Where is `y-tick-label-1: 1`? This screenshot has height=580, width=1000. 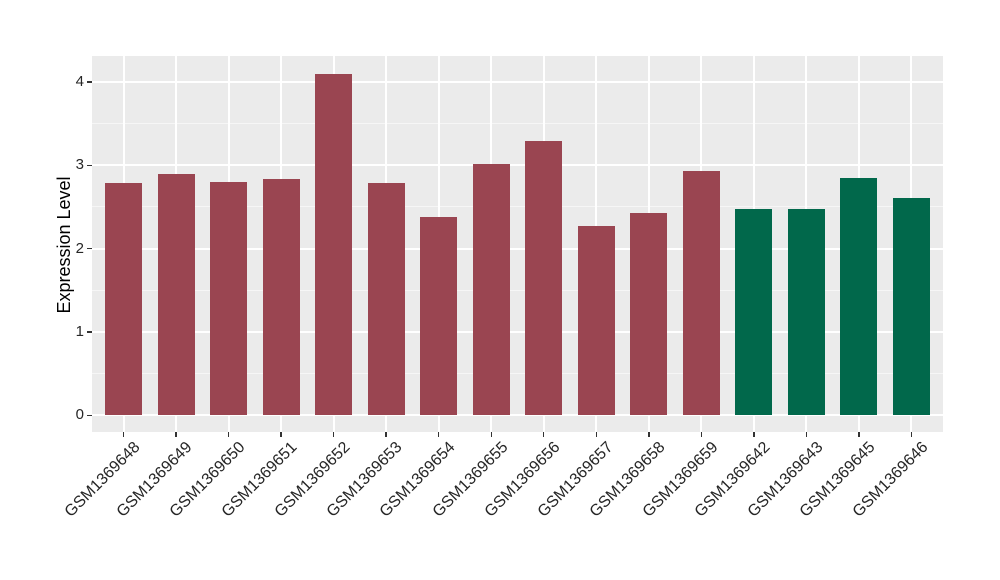 y-tick-label-1: 1 is located at coordinates (79, 331).